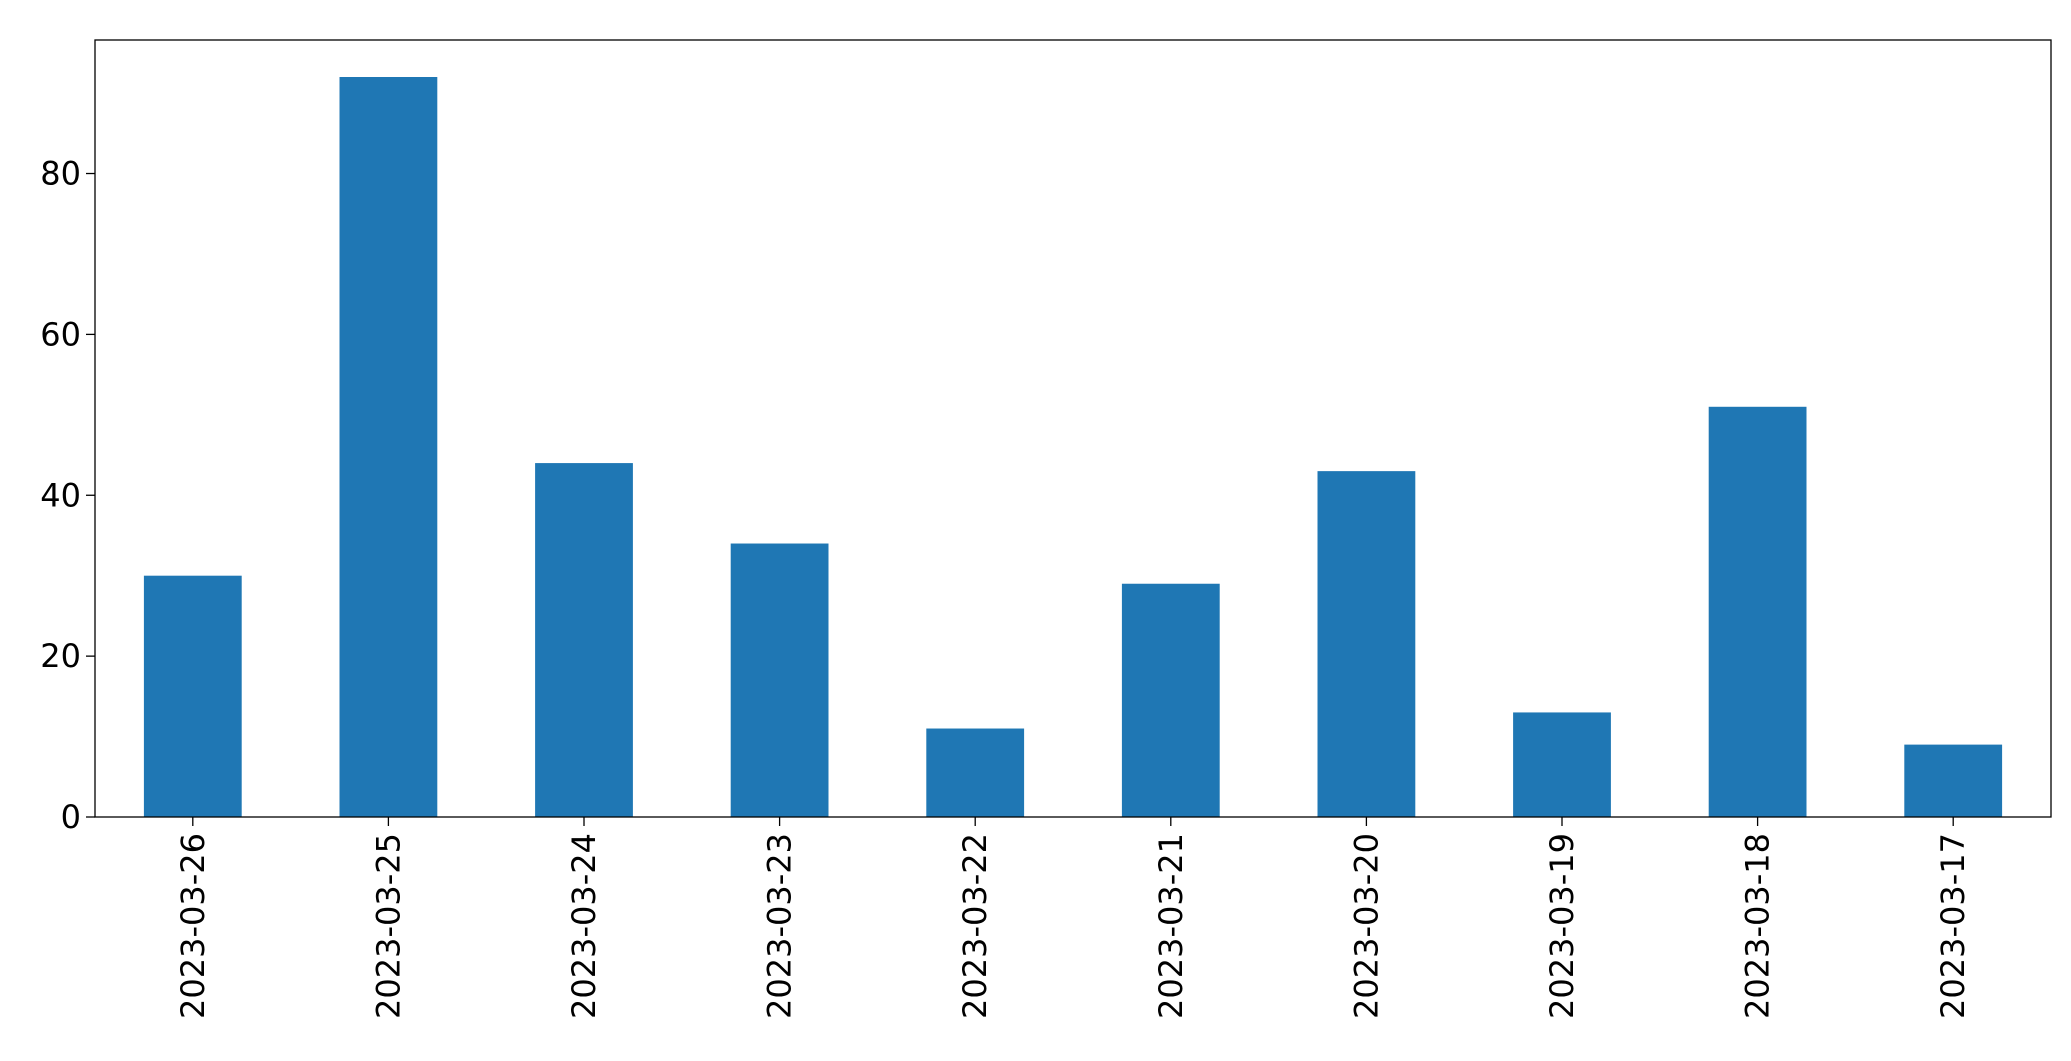  I want to click on x-tick-label: 2023-03-19, so click(1562, 926).